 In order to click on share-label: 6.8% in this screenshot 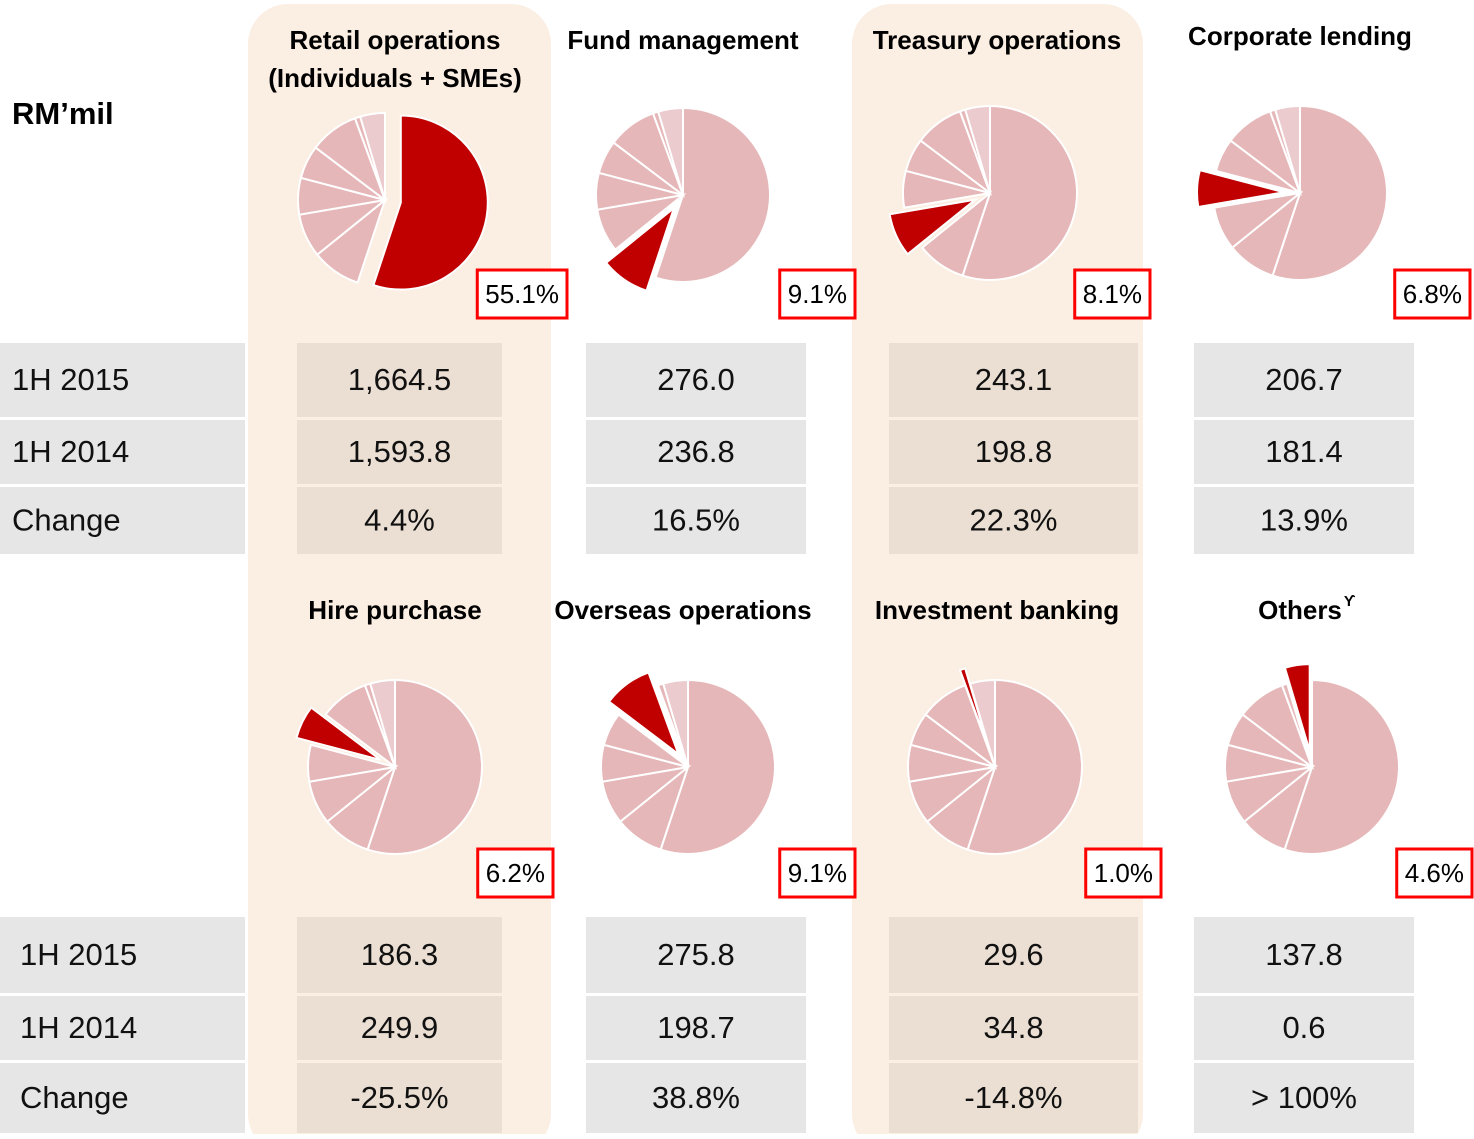, I will do `click(1432, 294)`.